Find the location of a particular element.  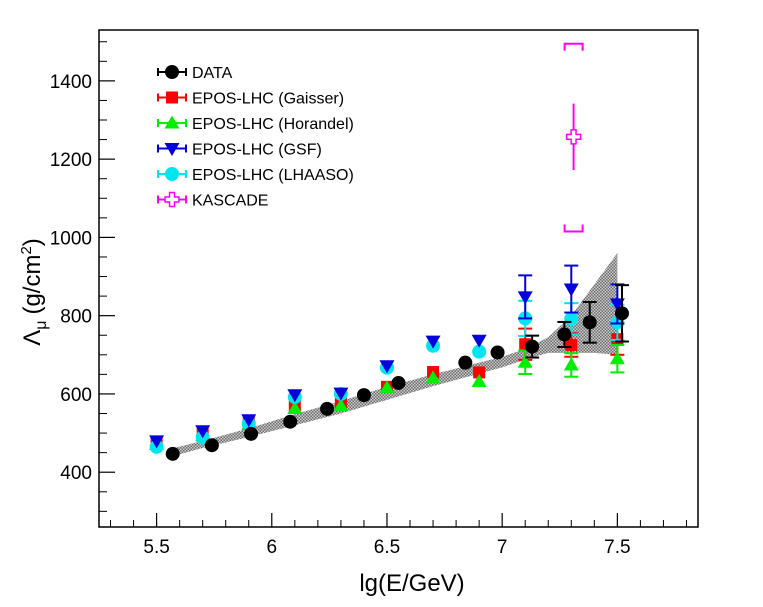

legend-label: EPOS-LHC (Horandel) is located at coordinates (273, 124).